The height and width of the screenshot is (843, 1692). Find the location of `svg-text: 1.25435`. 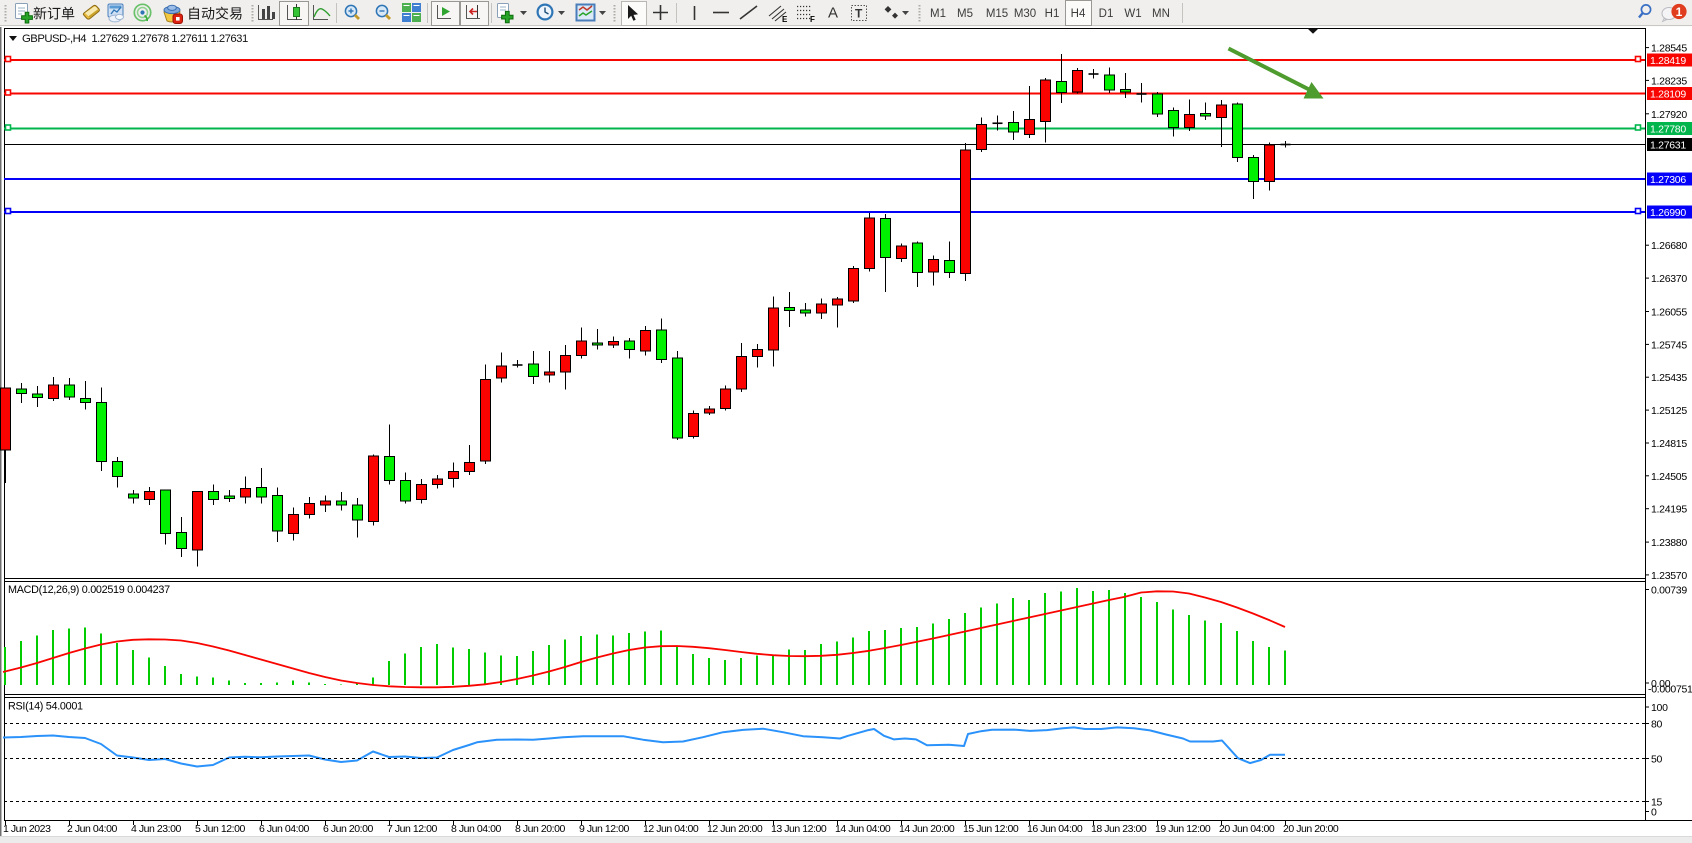

svg-text: 1.25435 is located at coordinates (1669, 378).